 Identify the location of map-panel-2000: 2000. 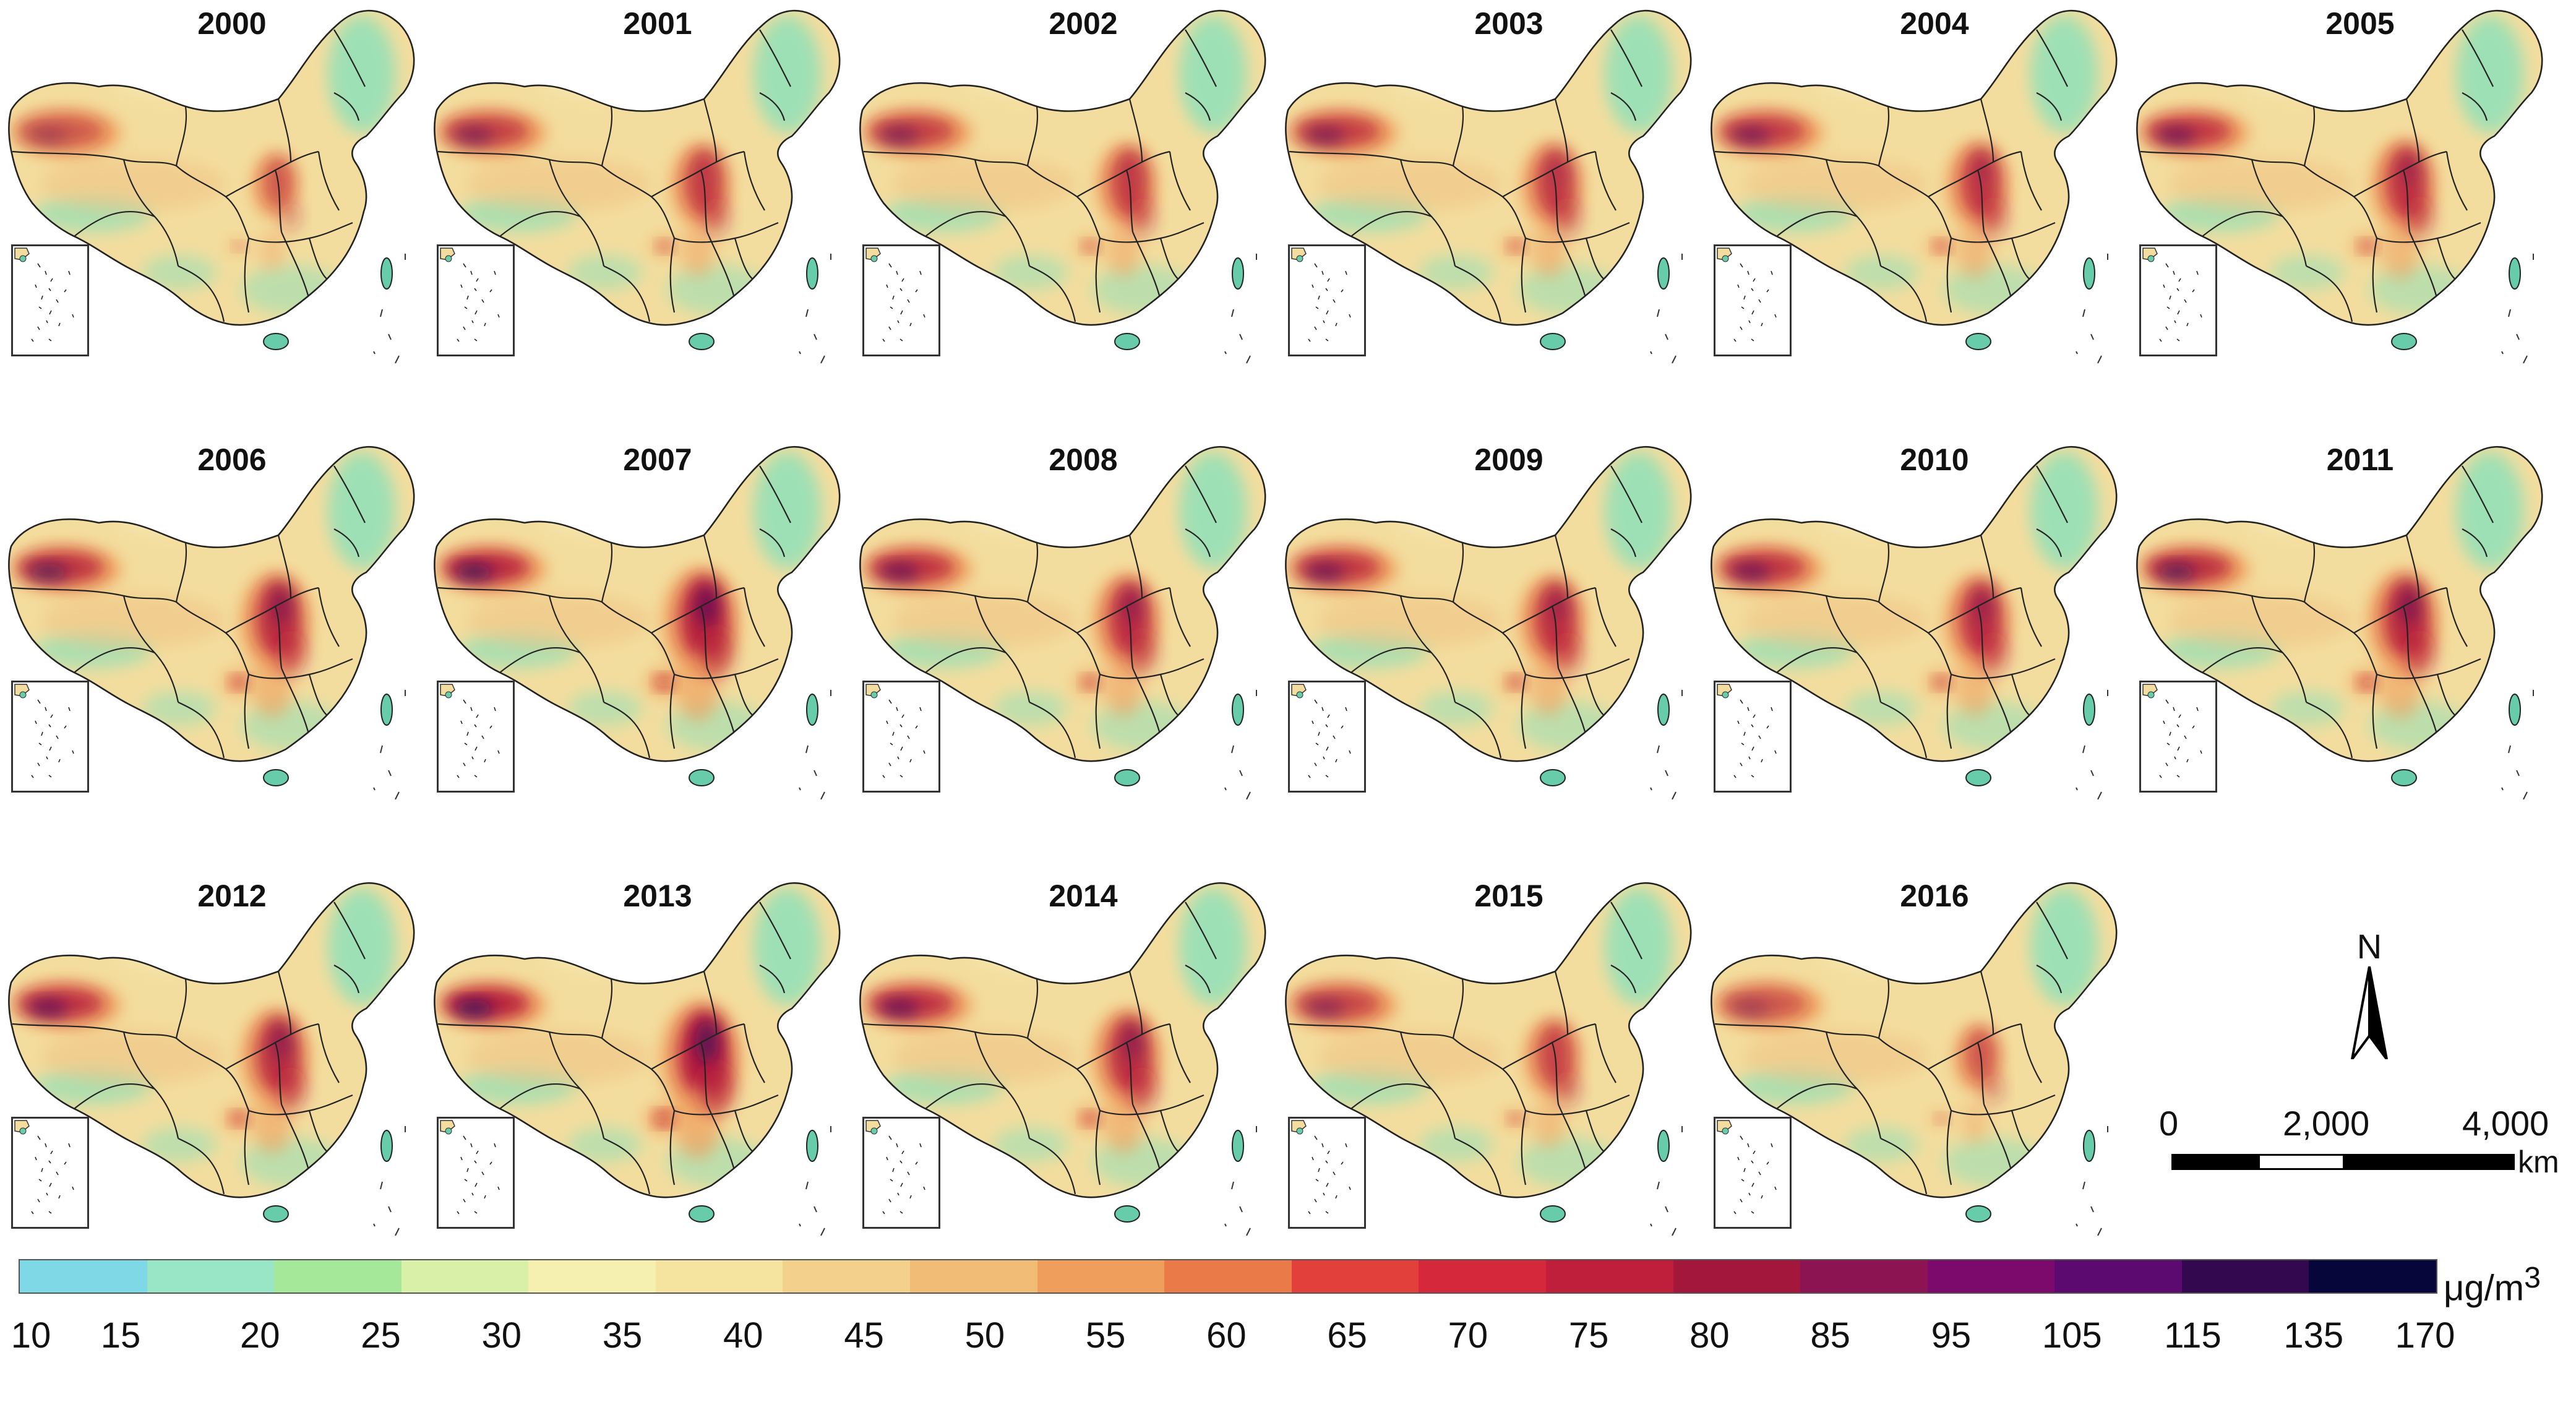
(210, 204).